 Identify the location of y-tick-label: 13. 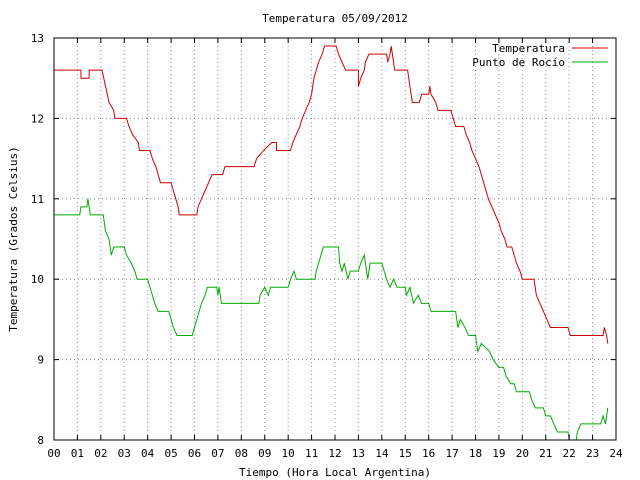
(37, 38).